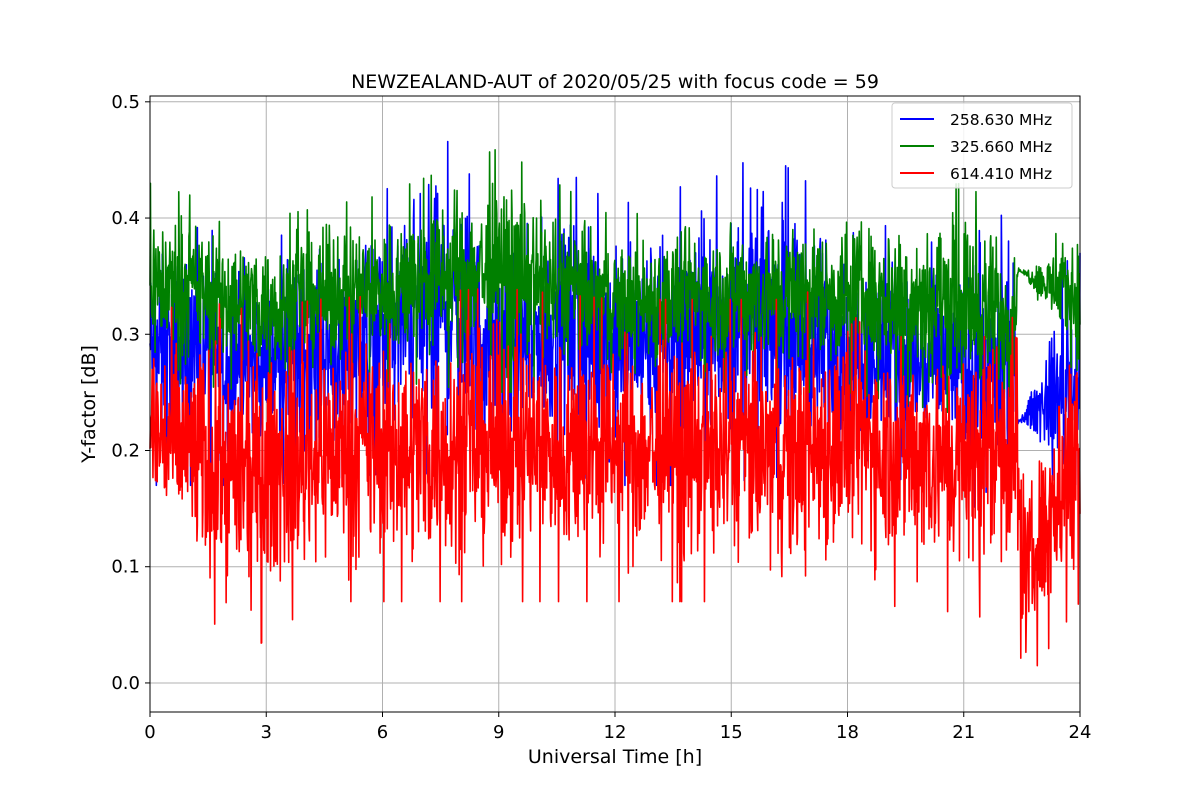 Image resolution: width=1200 pixels, height=800 pixels. What do you see at coordinates (89, 404) in the screenshot?
I see `y-axis-title: Y-factor [dB]` at bounding box center [89, 404].